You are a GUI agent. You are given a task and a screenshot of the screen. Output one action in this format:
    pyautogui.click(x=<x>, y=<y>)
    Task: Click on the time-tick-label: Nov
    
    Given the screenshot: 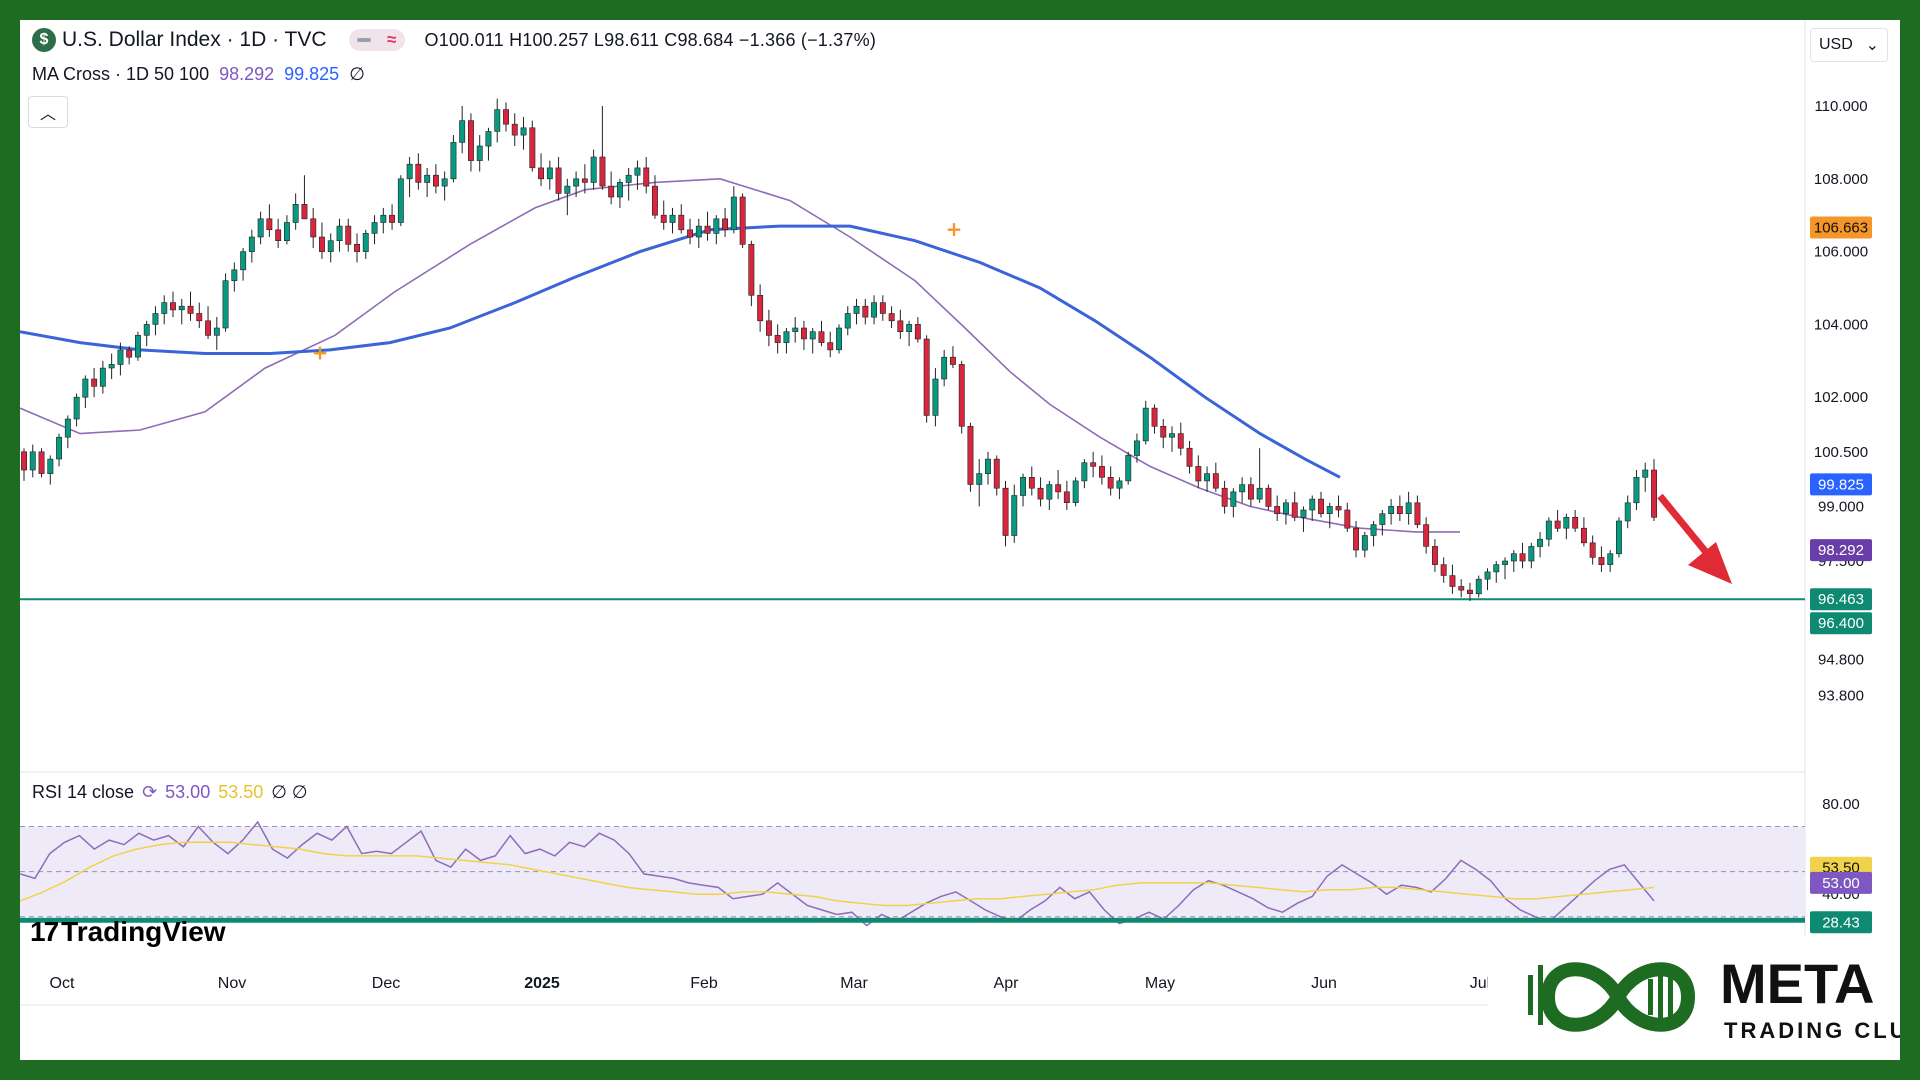 What is the action you would take?
    pyautogui.click(x=232, y=983)
    